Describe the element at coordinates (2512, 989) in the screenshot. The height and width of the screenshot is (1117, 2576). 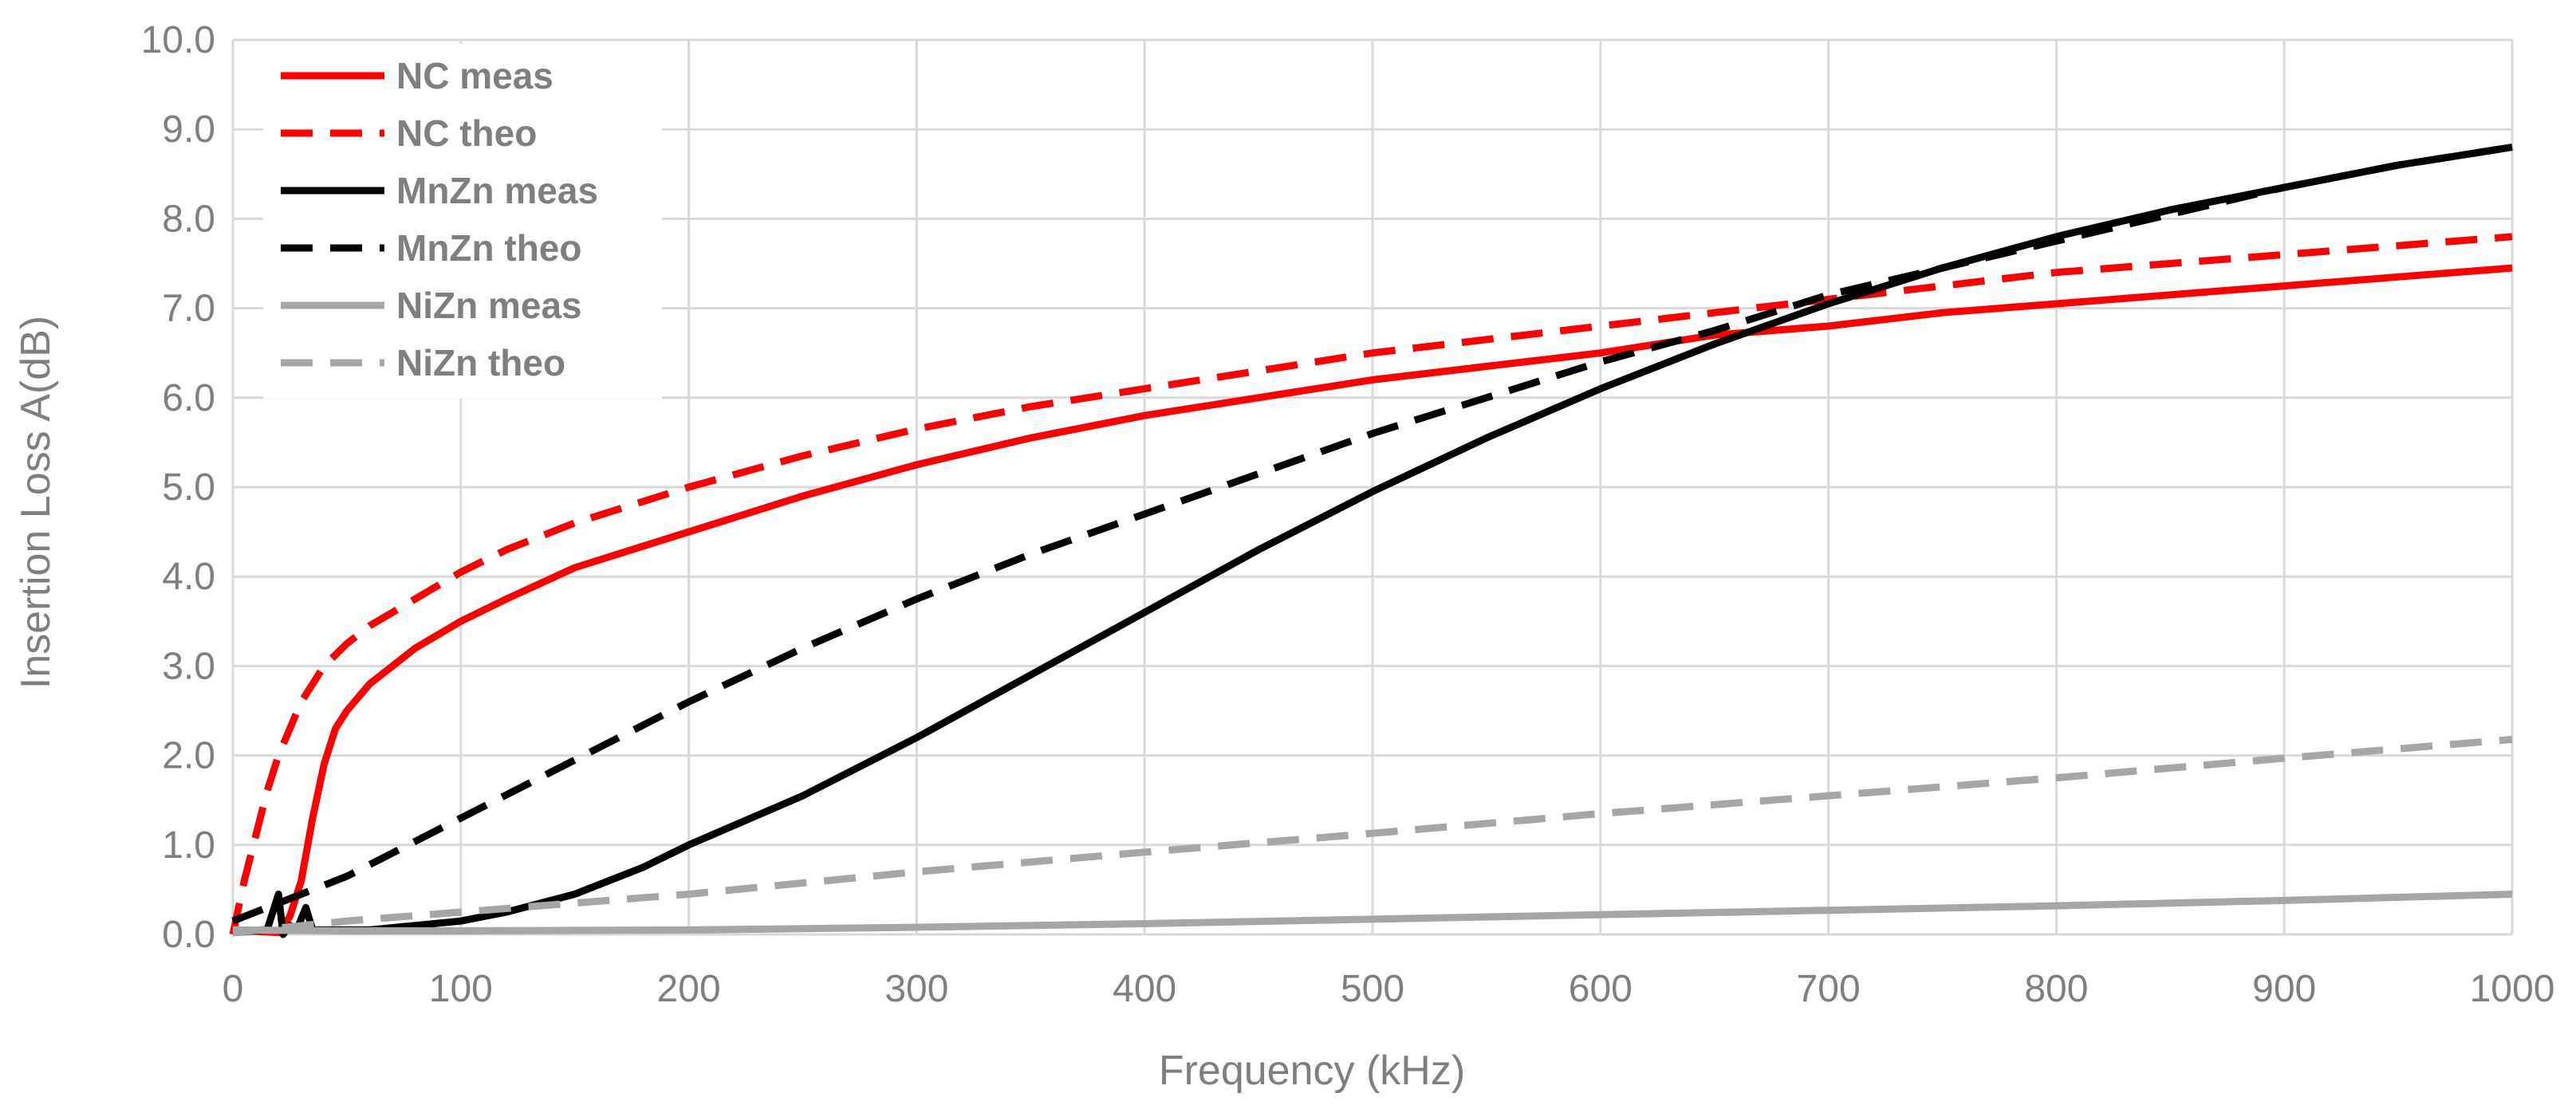
I see `x-tick-label: 1000` at that location.